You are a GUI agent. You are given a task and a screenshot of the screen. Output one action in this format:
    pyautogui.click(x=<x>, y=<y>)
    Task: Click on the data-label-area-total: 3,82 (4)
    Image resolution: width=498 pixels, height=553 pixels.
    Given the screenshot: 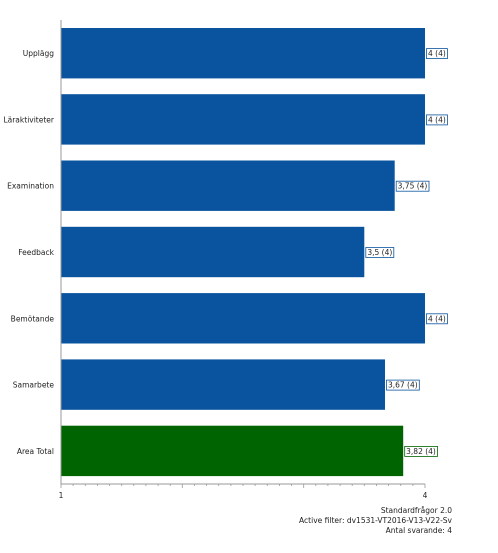 What is the action you would take?
    pyautogui.click(x=421, y=451)
    